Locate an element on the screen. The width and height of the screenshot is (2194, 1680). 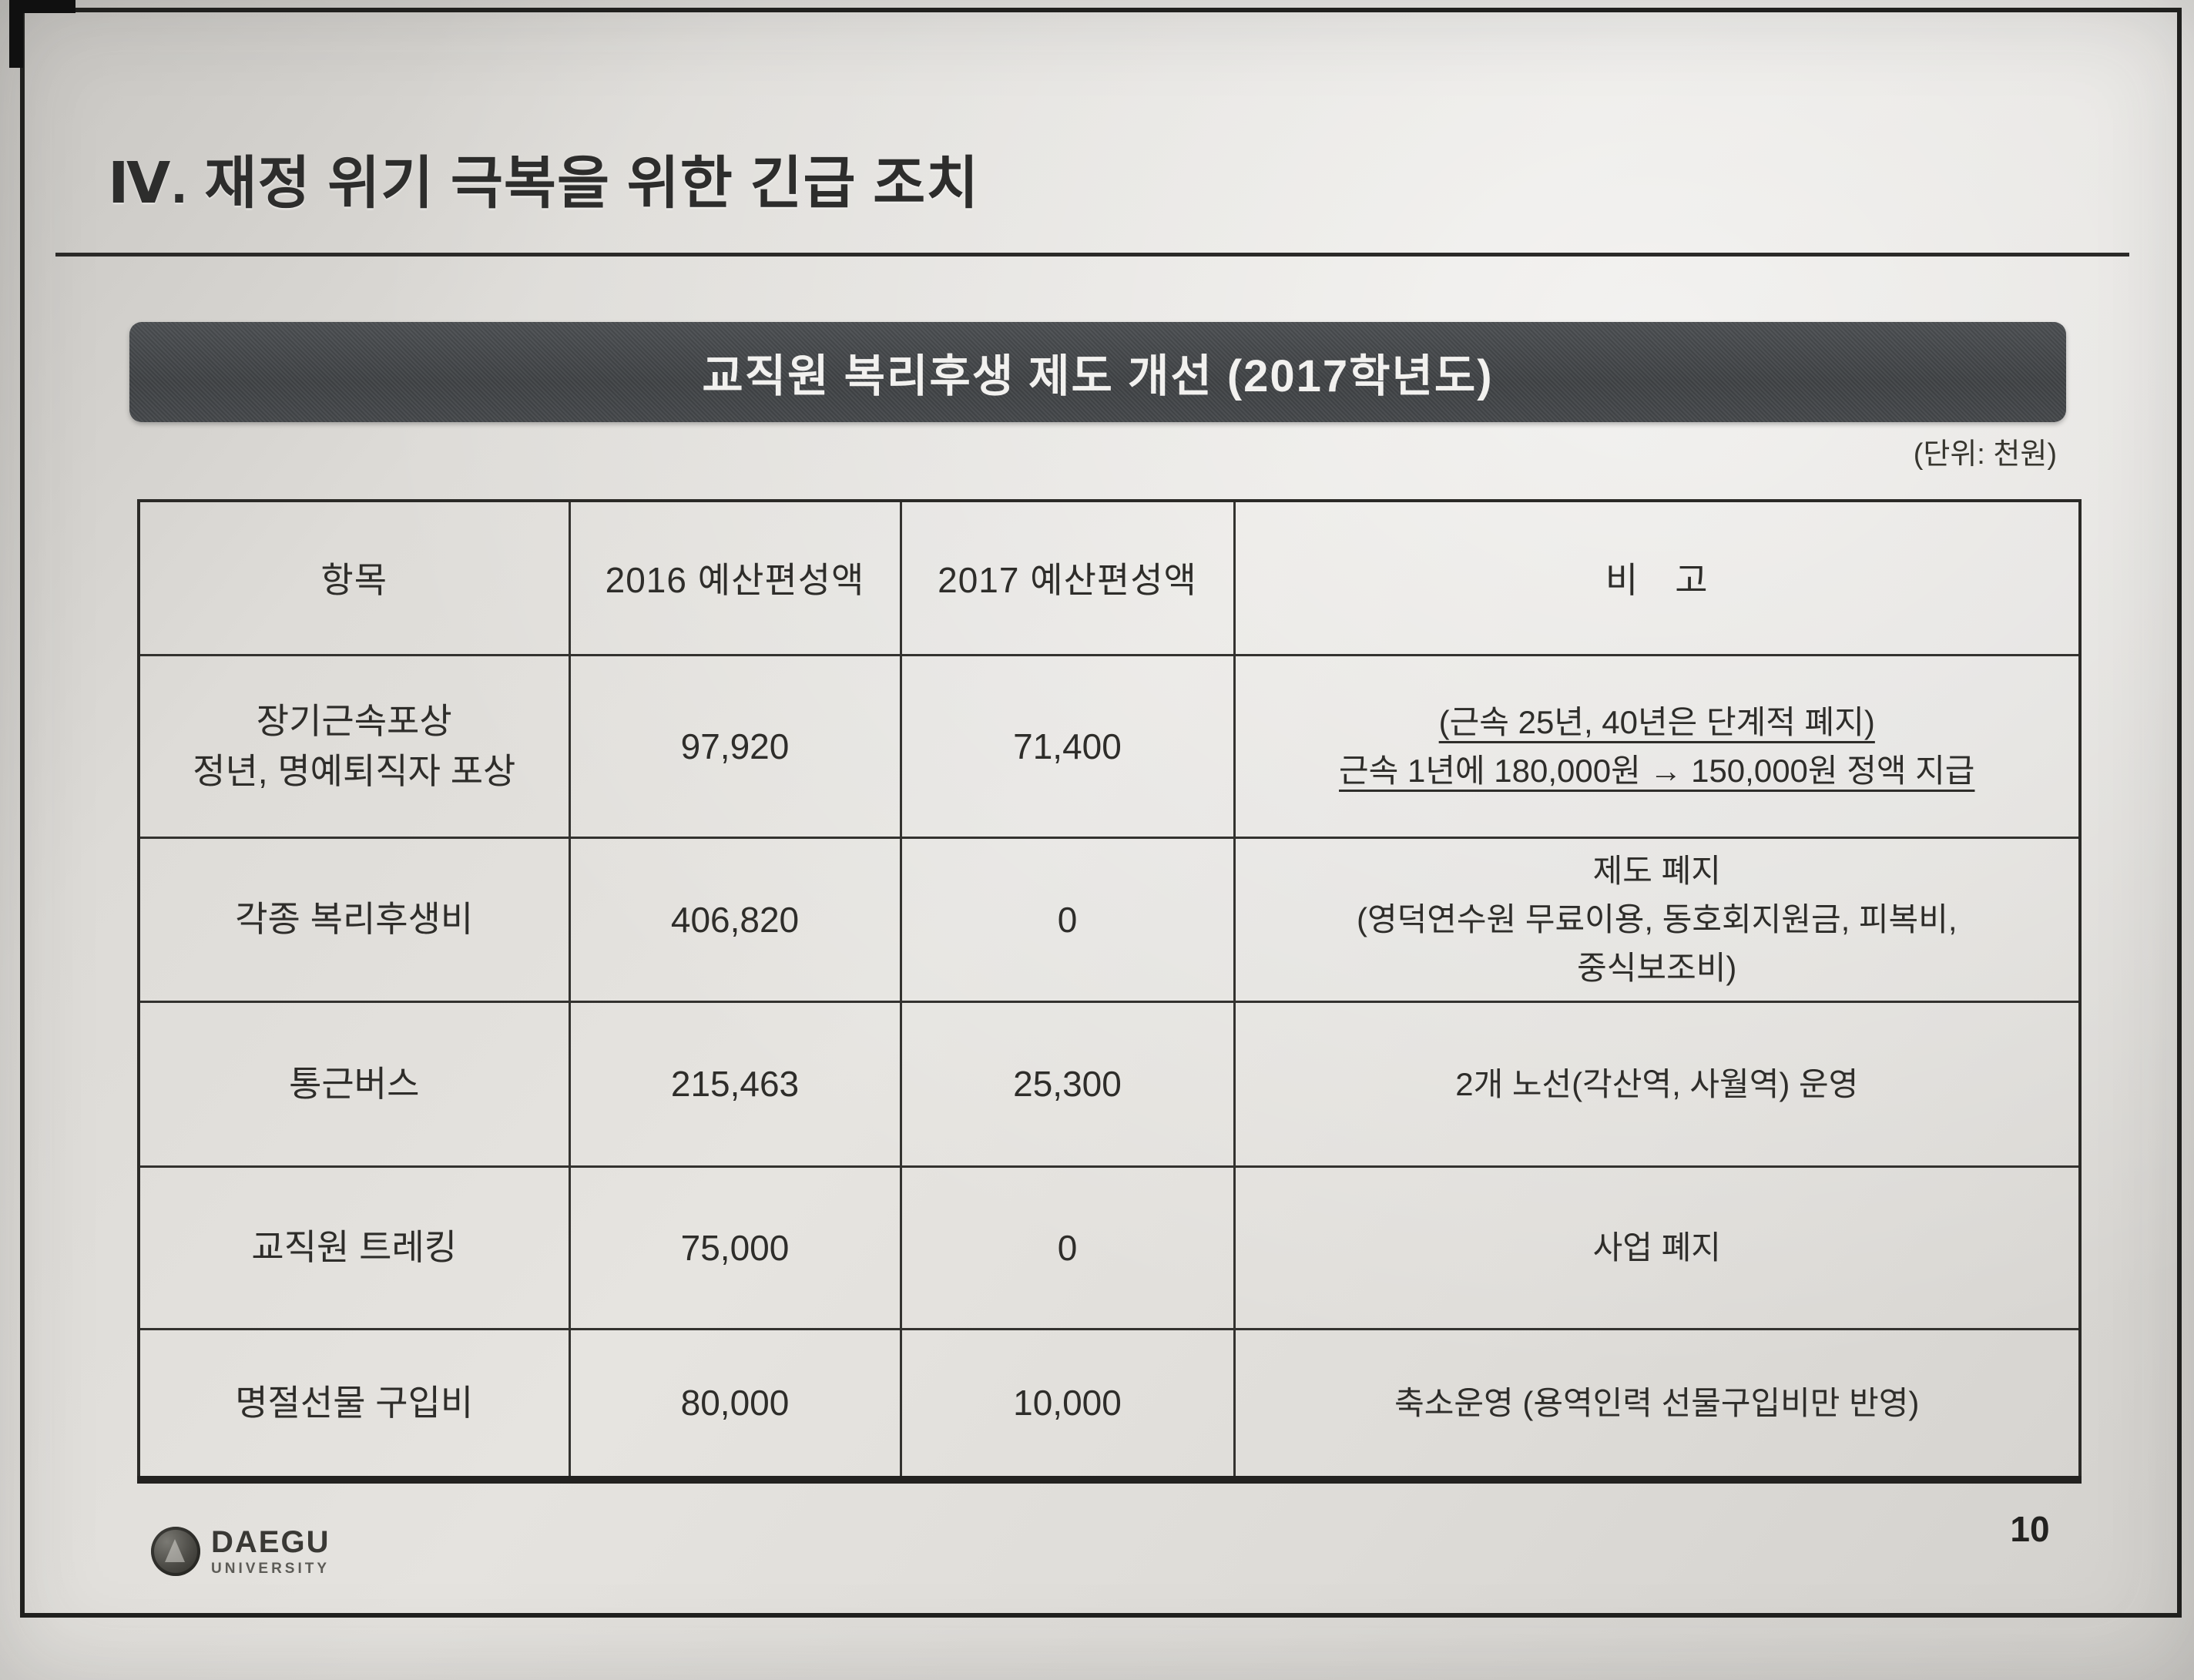
item-cell: 교직원 트레킹 is located at coordinates (354, 1247).